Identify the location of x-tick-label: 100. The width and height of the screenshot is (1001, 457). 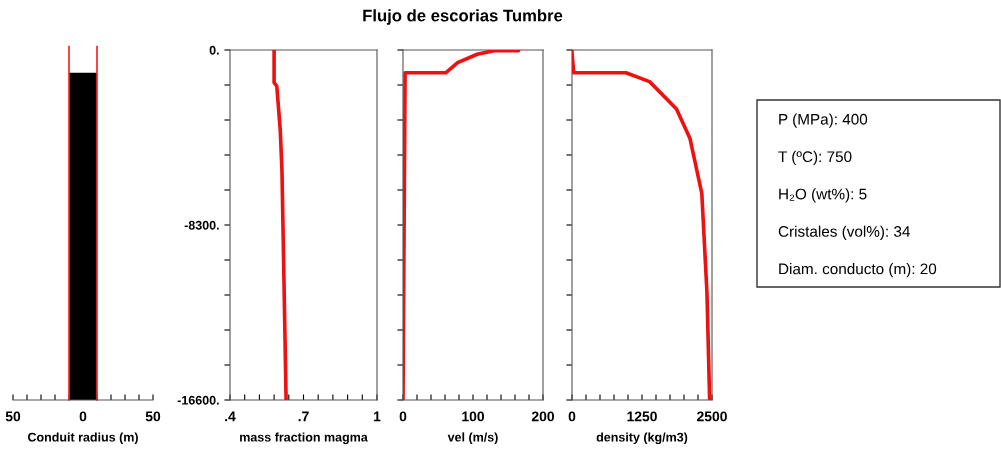
(473, 416).